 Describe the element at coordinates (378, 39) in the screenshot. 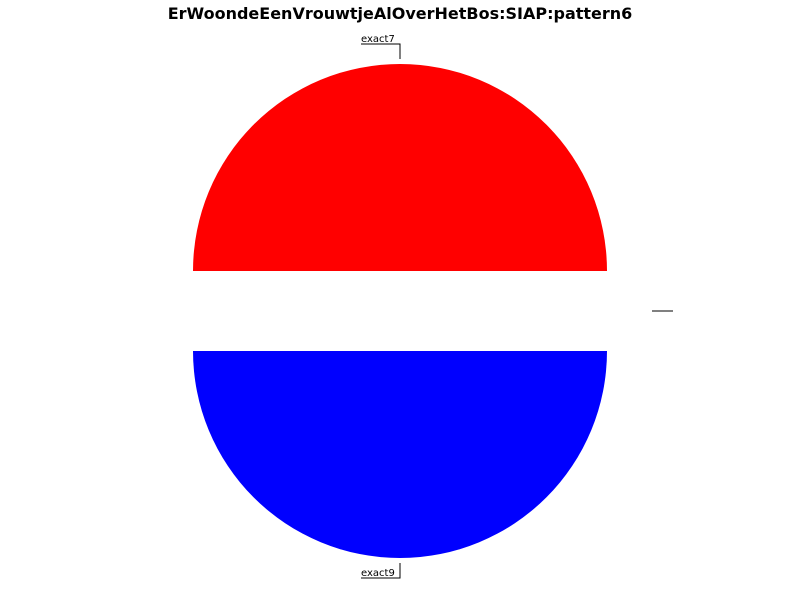

I see `slice-label-exact7: exact7` at that location.